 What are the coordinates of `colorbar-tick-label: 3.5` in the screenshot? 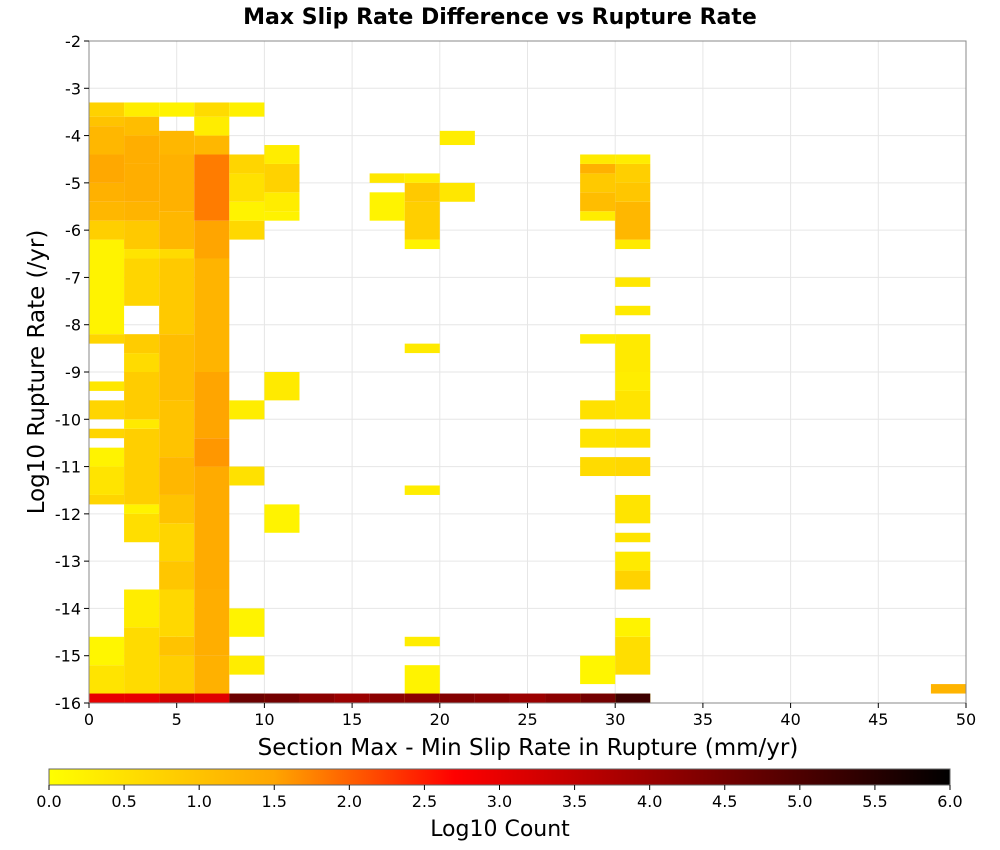 It's located at (574, 801).